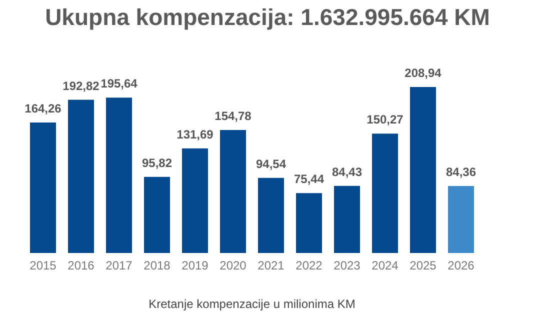 The width and height of the screenshot is (535, 320). What do you see at coordinates (309, 265) in the screenshot?
I see `x-tick-label: 2022` at bounding box center [309, 265].